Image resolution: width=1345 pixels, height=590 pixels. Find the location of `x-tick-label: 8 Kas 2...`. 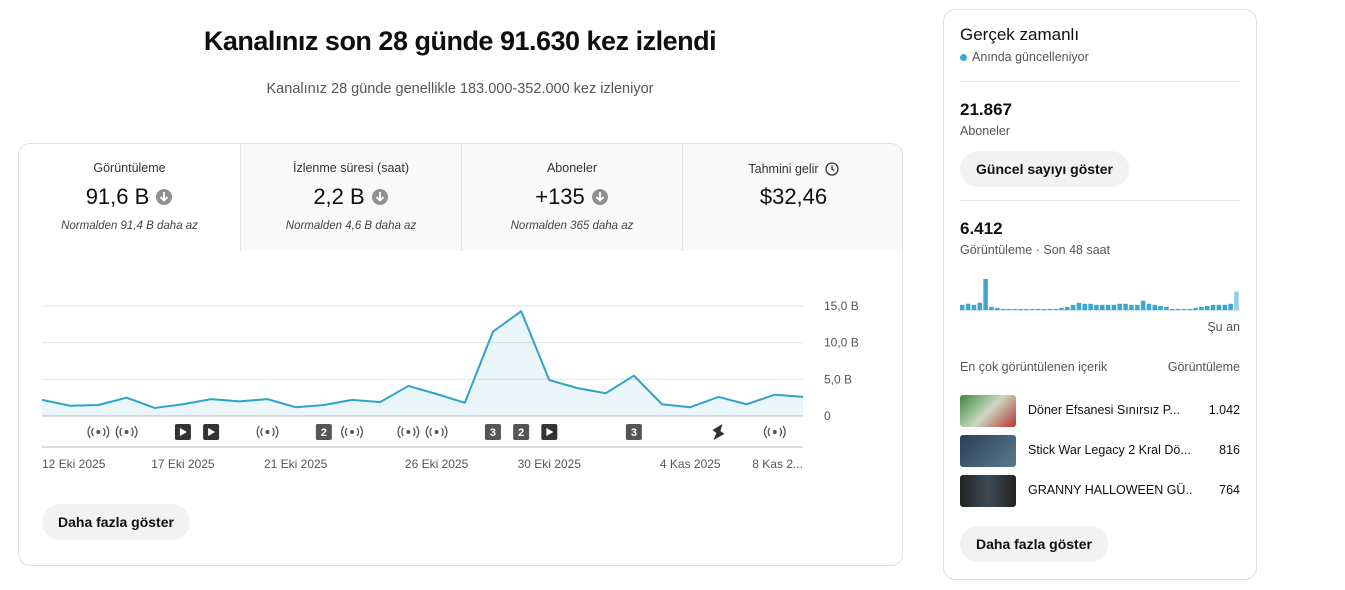

x-tick-label: 8 Kas 2... is located at coordinates (777, 464).